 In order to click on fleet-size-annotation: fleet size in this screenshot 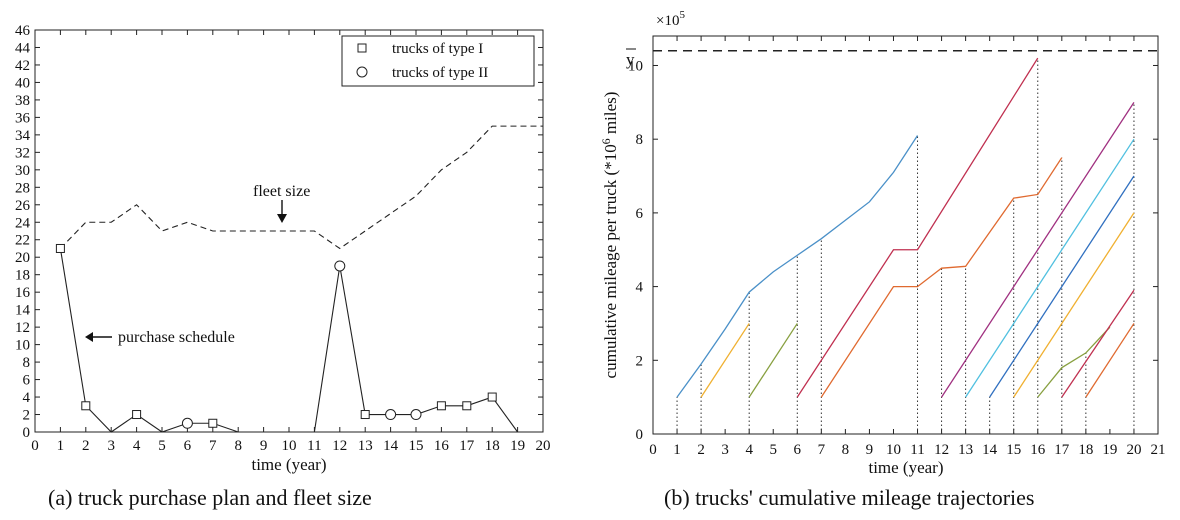, I will do `click(281, 191)`.